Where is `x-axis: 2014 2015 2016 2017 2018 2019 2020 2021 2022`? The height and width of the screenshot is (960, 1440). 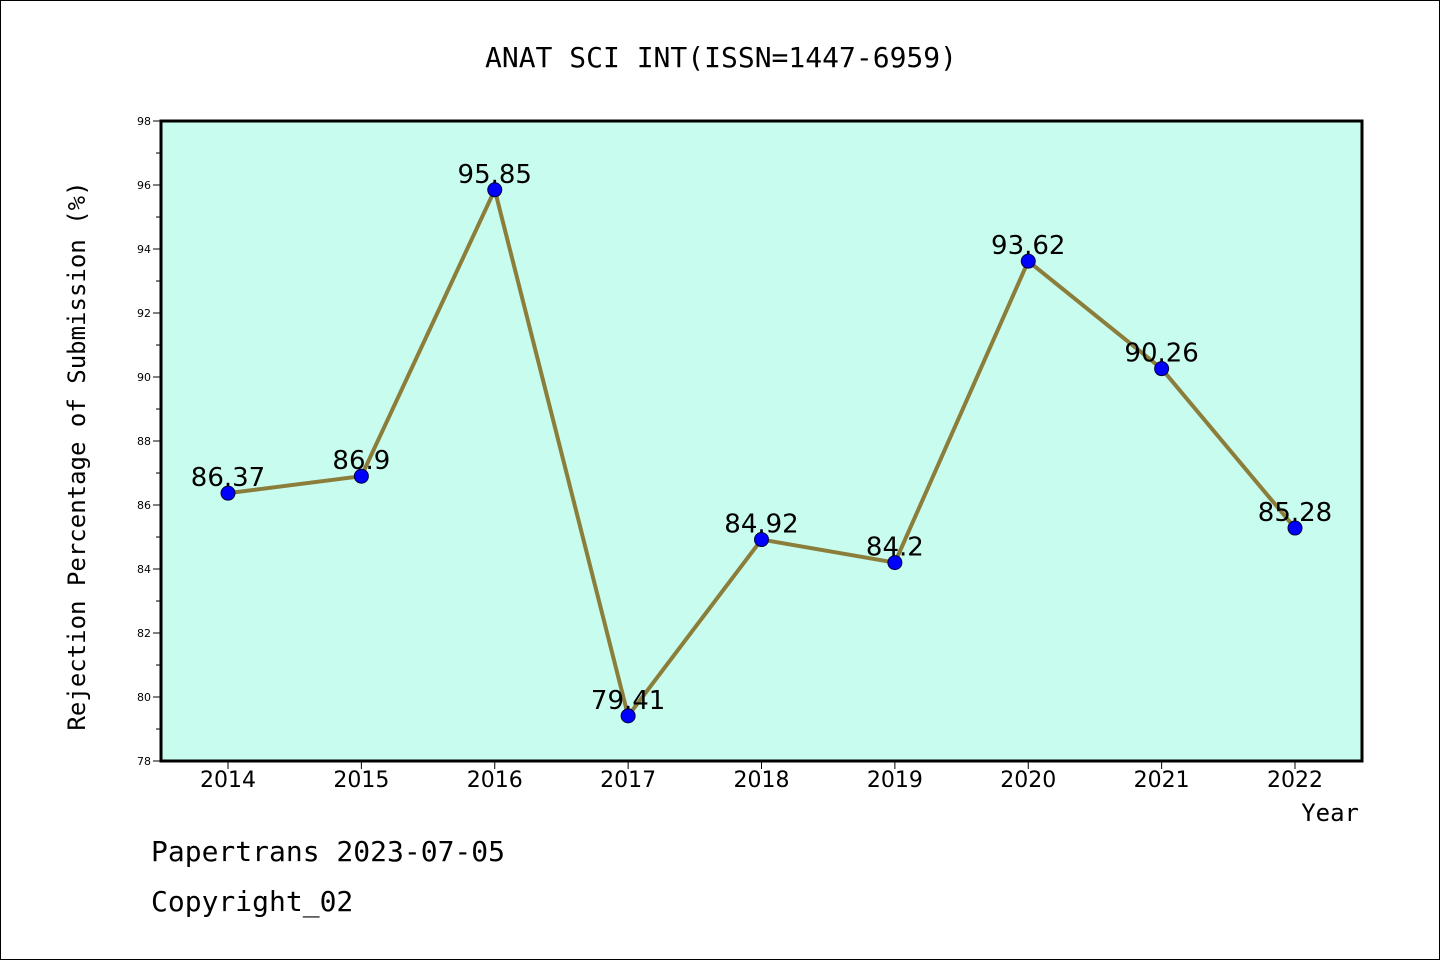
x-axis: 2014 2015 2016 2017 2018 2019 2020 2021 2022 is located at coordinates (761, 777).